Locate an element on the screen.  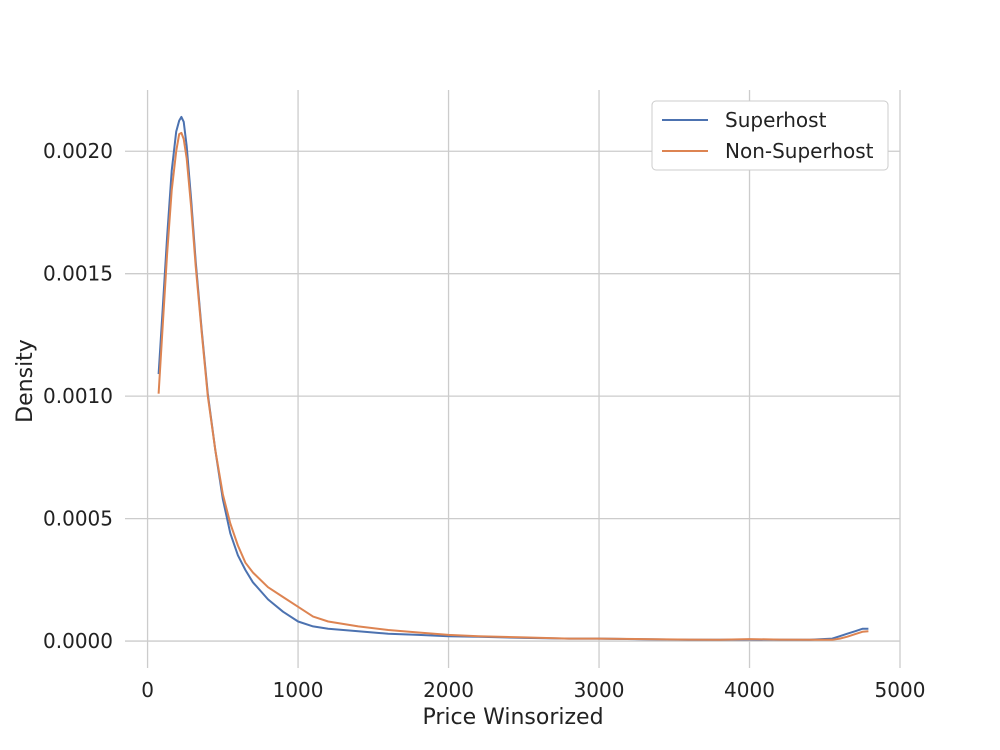
x-tick-label: 5000 is located at coordinates (900, 690).